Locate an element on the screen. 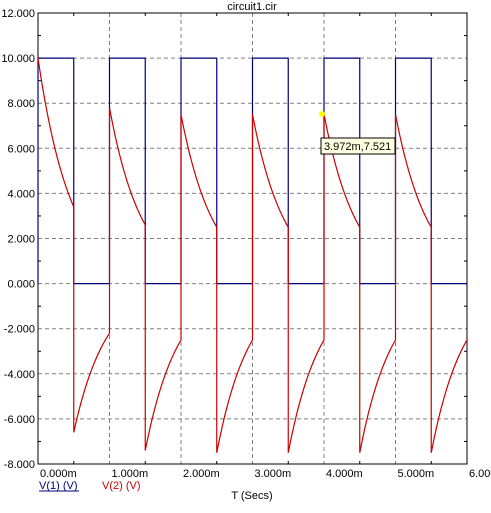 This screenshot has width=491, height=513. chart-title: circuit1.cir is located at coordinates (252, 7).